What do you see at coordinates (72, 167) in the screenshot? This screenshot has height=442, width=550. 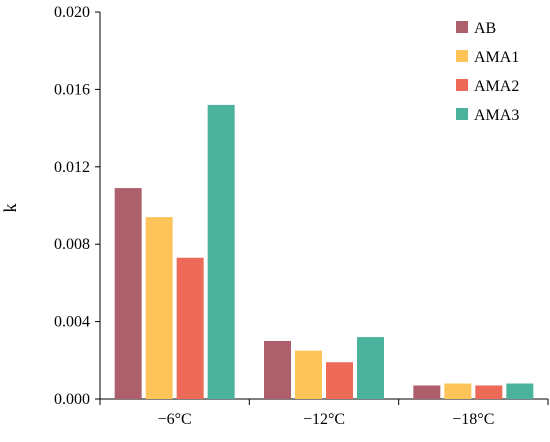 I see `y-tick-label: 0.012` at bounding box center [72, 167].